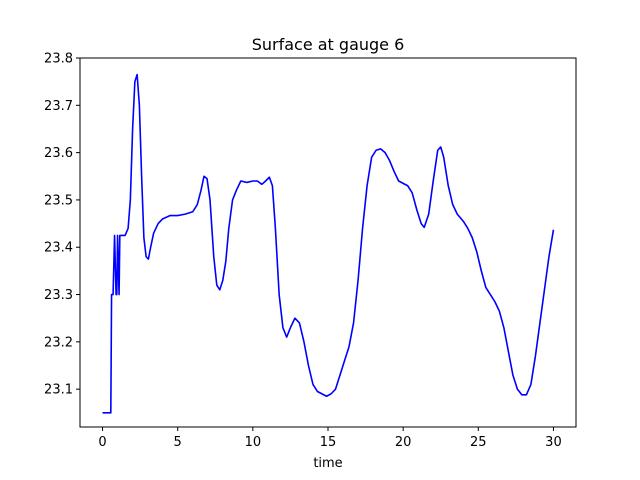 Image resolution: width=640 pixels, height=480 pixels. I want to click on x-axis-label: time, so click(327, 463).